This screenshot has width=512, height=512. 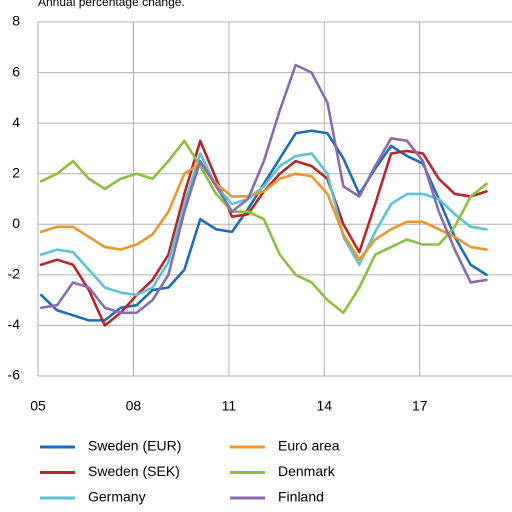 I want to click on legend-label: Sweden (SEK), so click(x=134, y=471).